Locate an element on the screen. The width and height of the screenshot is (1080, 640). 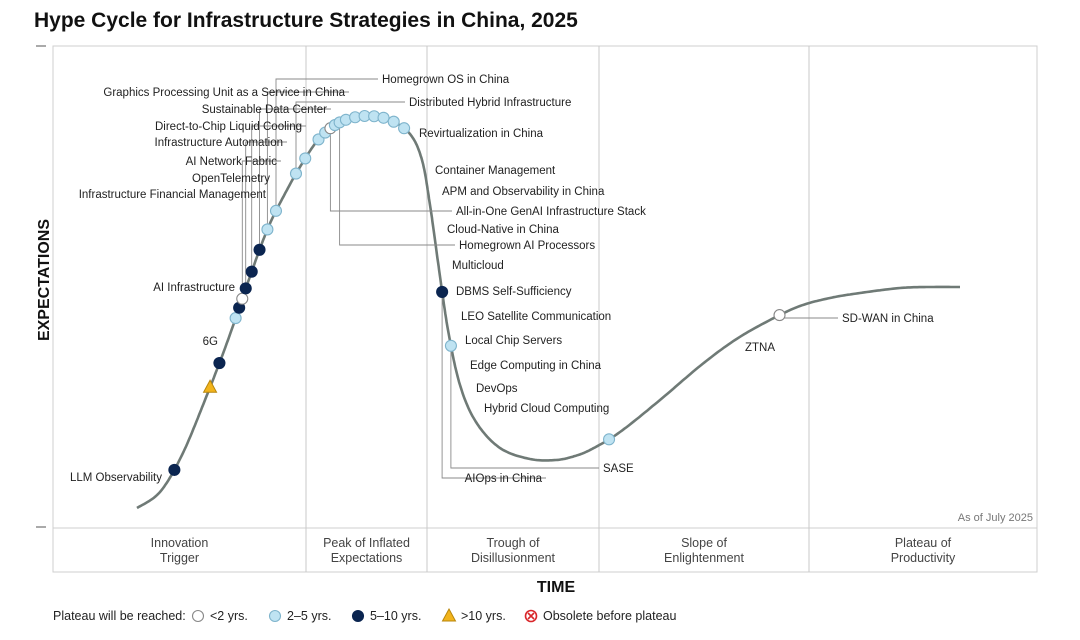
label-homegrown-os-in-china: Homegrown OS in China is located at coordinates (446, 80).